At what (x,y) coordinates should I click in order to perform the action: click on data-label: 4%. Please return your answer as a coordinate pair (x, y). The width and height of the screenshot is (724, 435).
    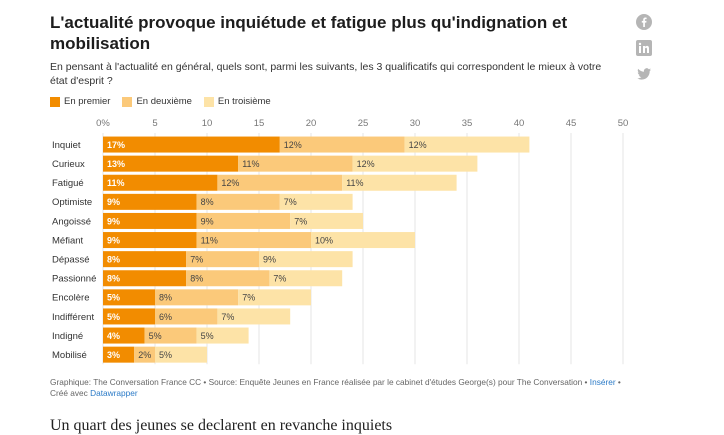
    Looking at the image, I should click on (113, 336).